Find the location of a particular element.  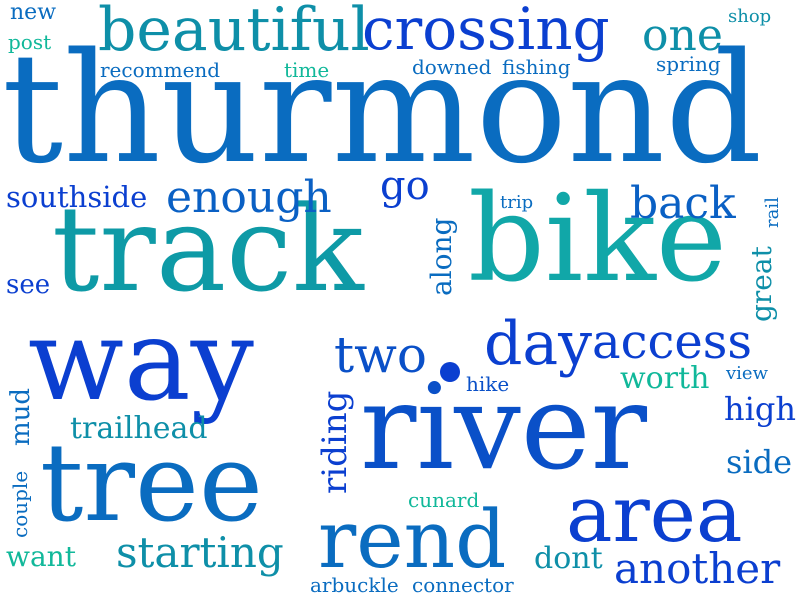

word-southside: southside is located at coordinates (77, 197).